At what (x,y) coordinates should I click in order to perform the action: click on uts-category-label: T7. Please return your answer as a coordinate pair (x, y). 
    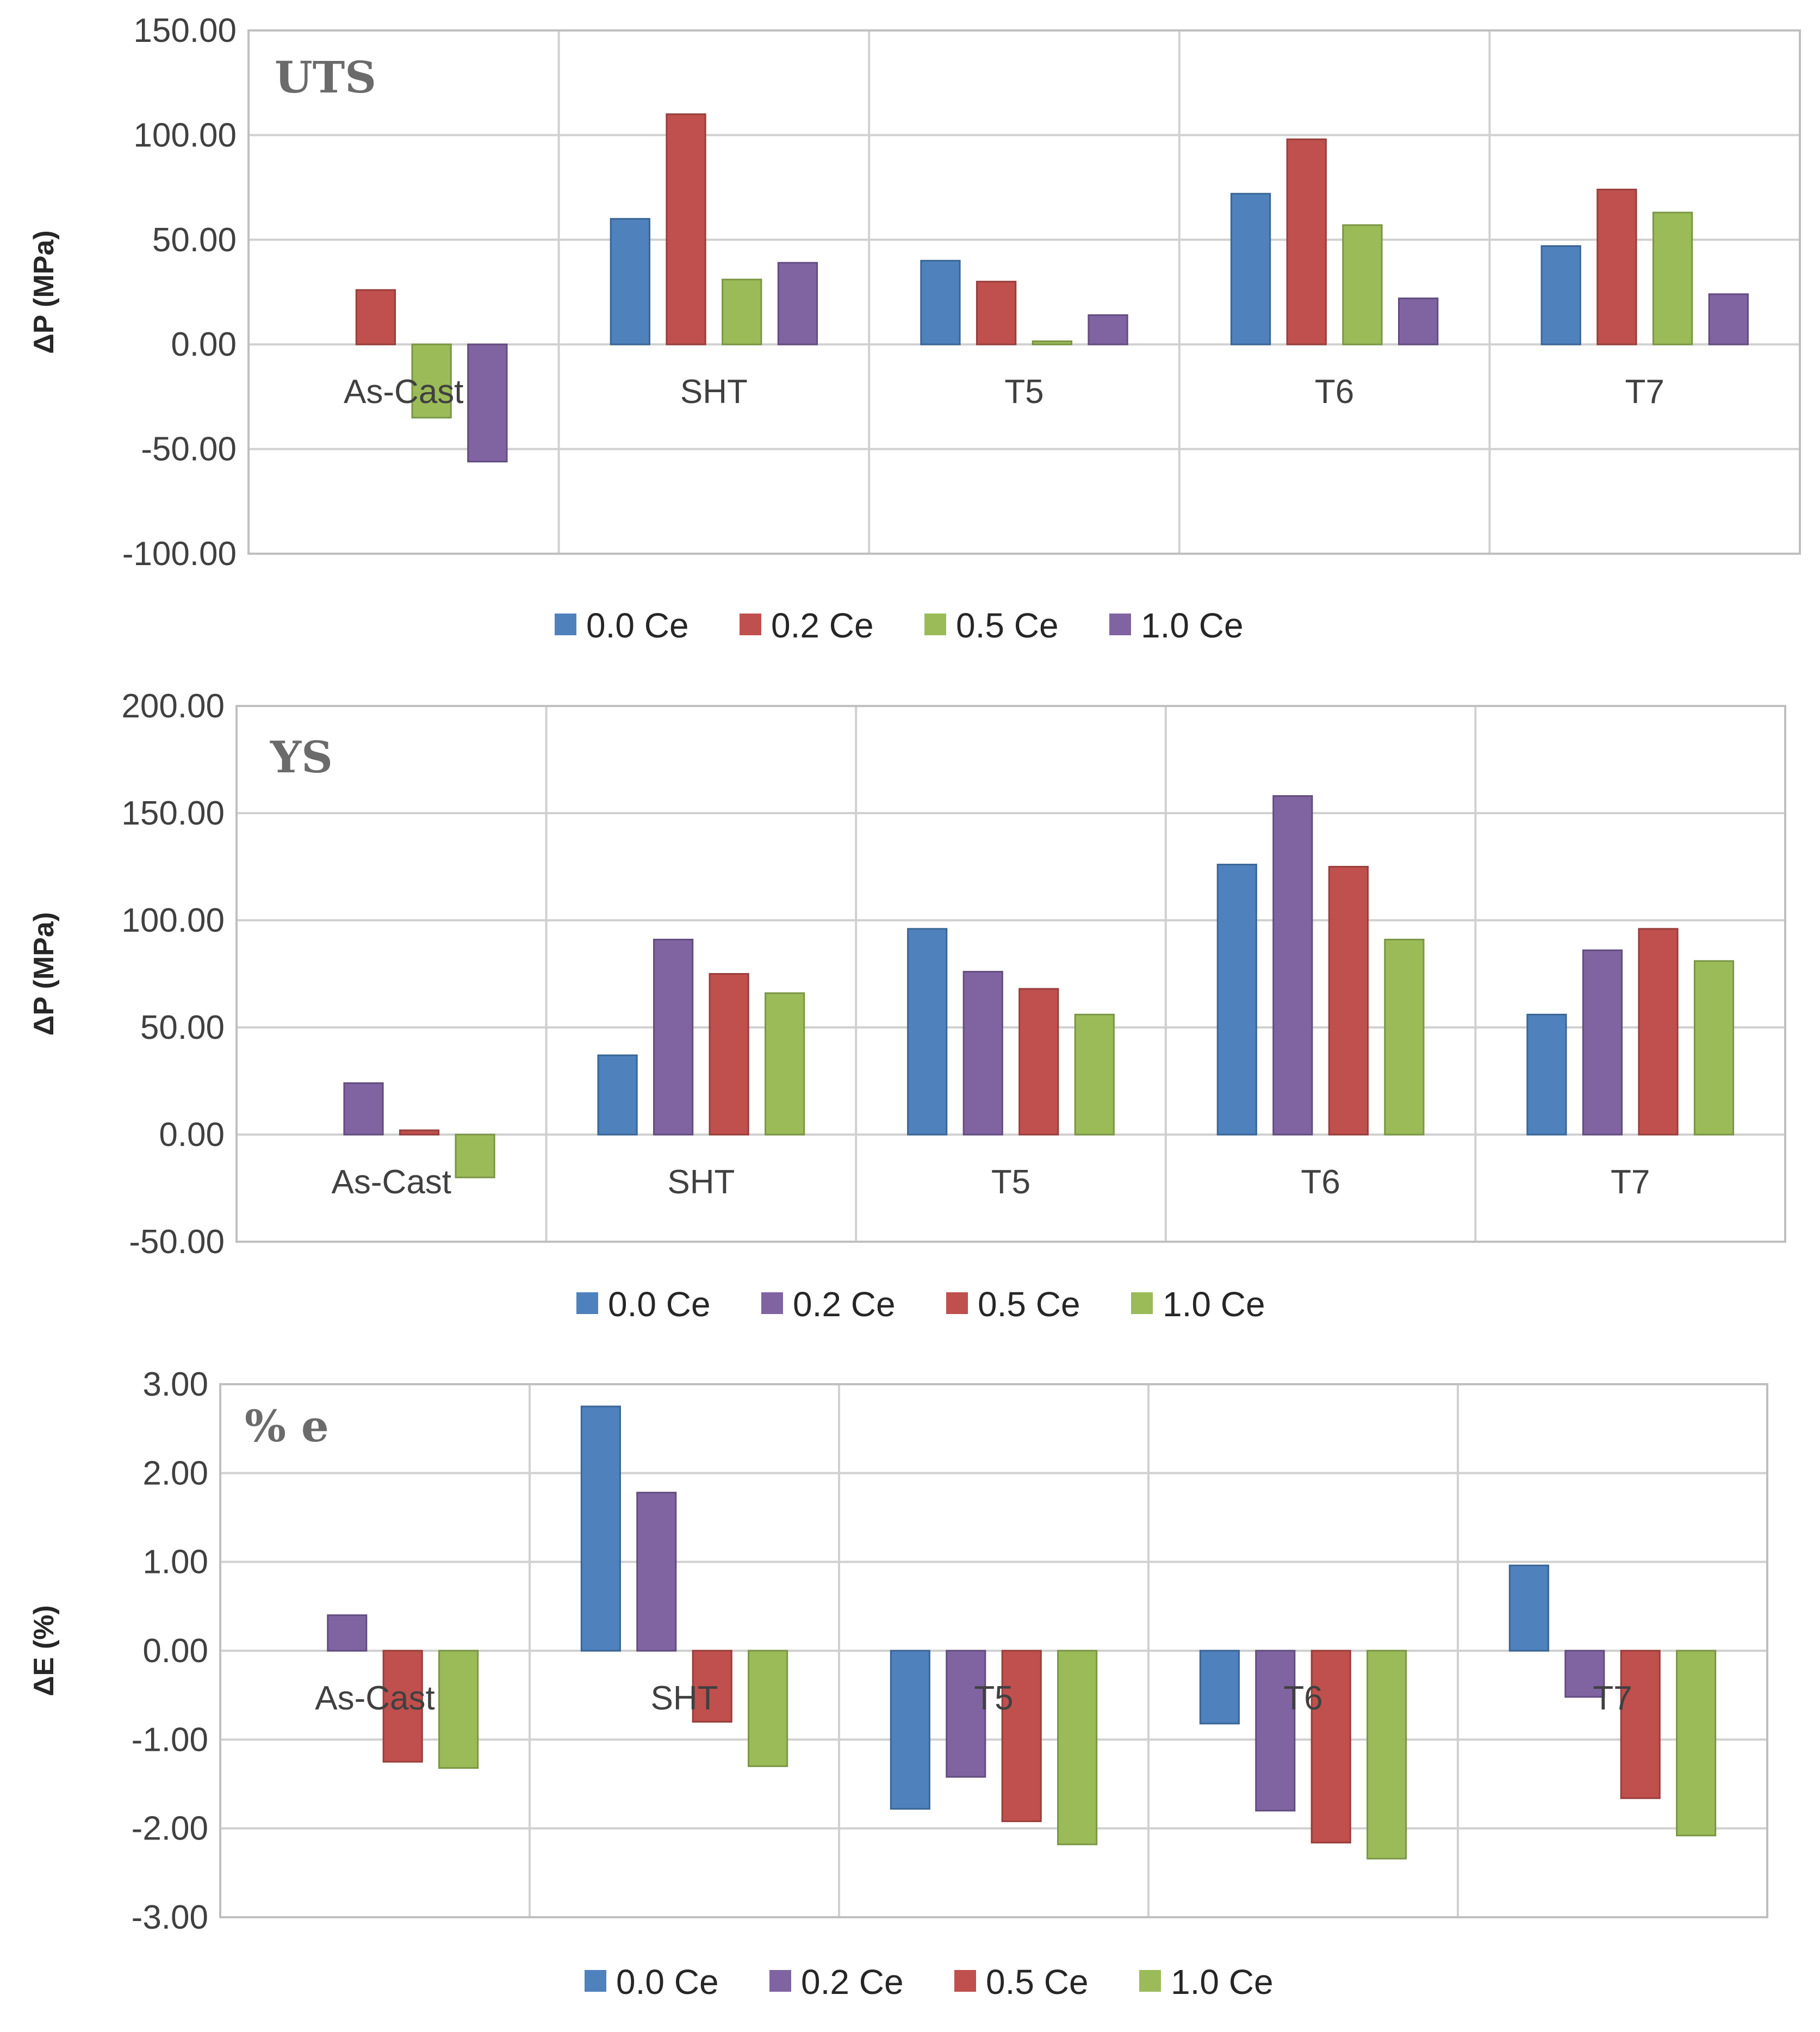
    Looking at the image, I should click on (1644, 392).